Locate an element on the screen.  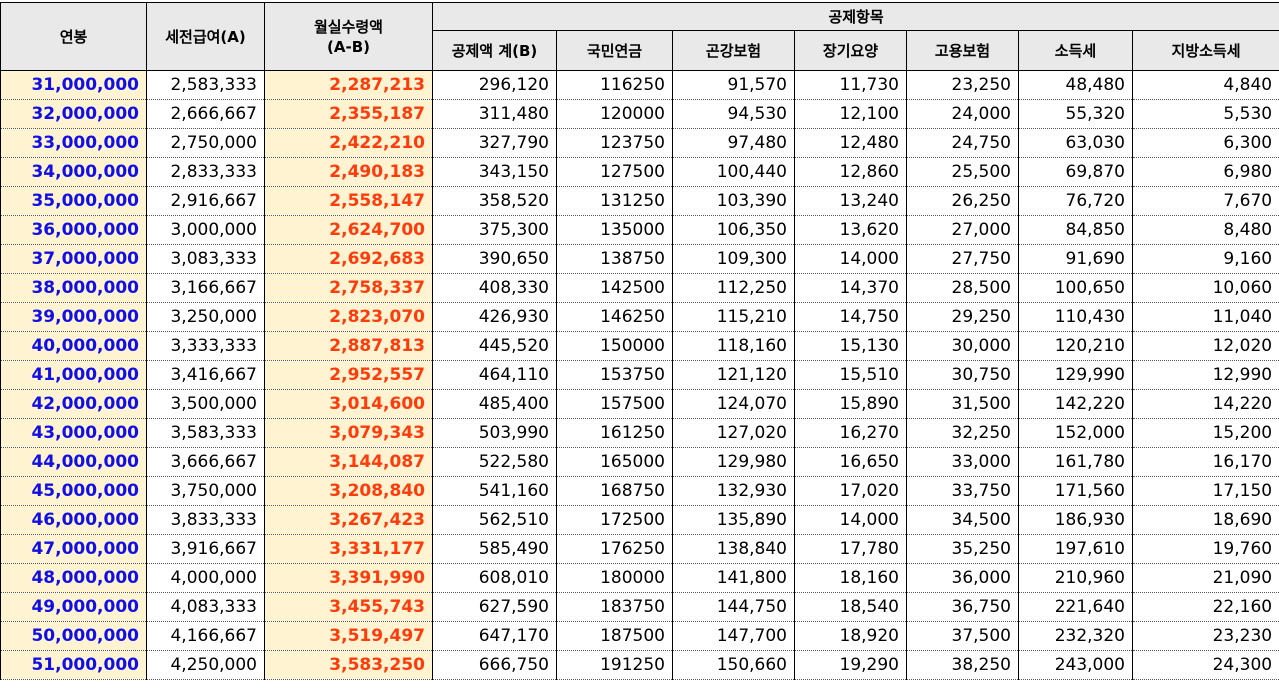
cell-salary: 40,000,000 is located at coordinates (73, 346).